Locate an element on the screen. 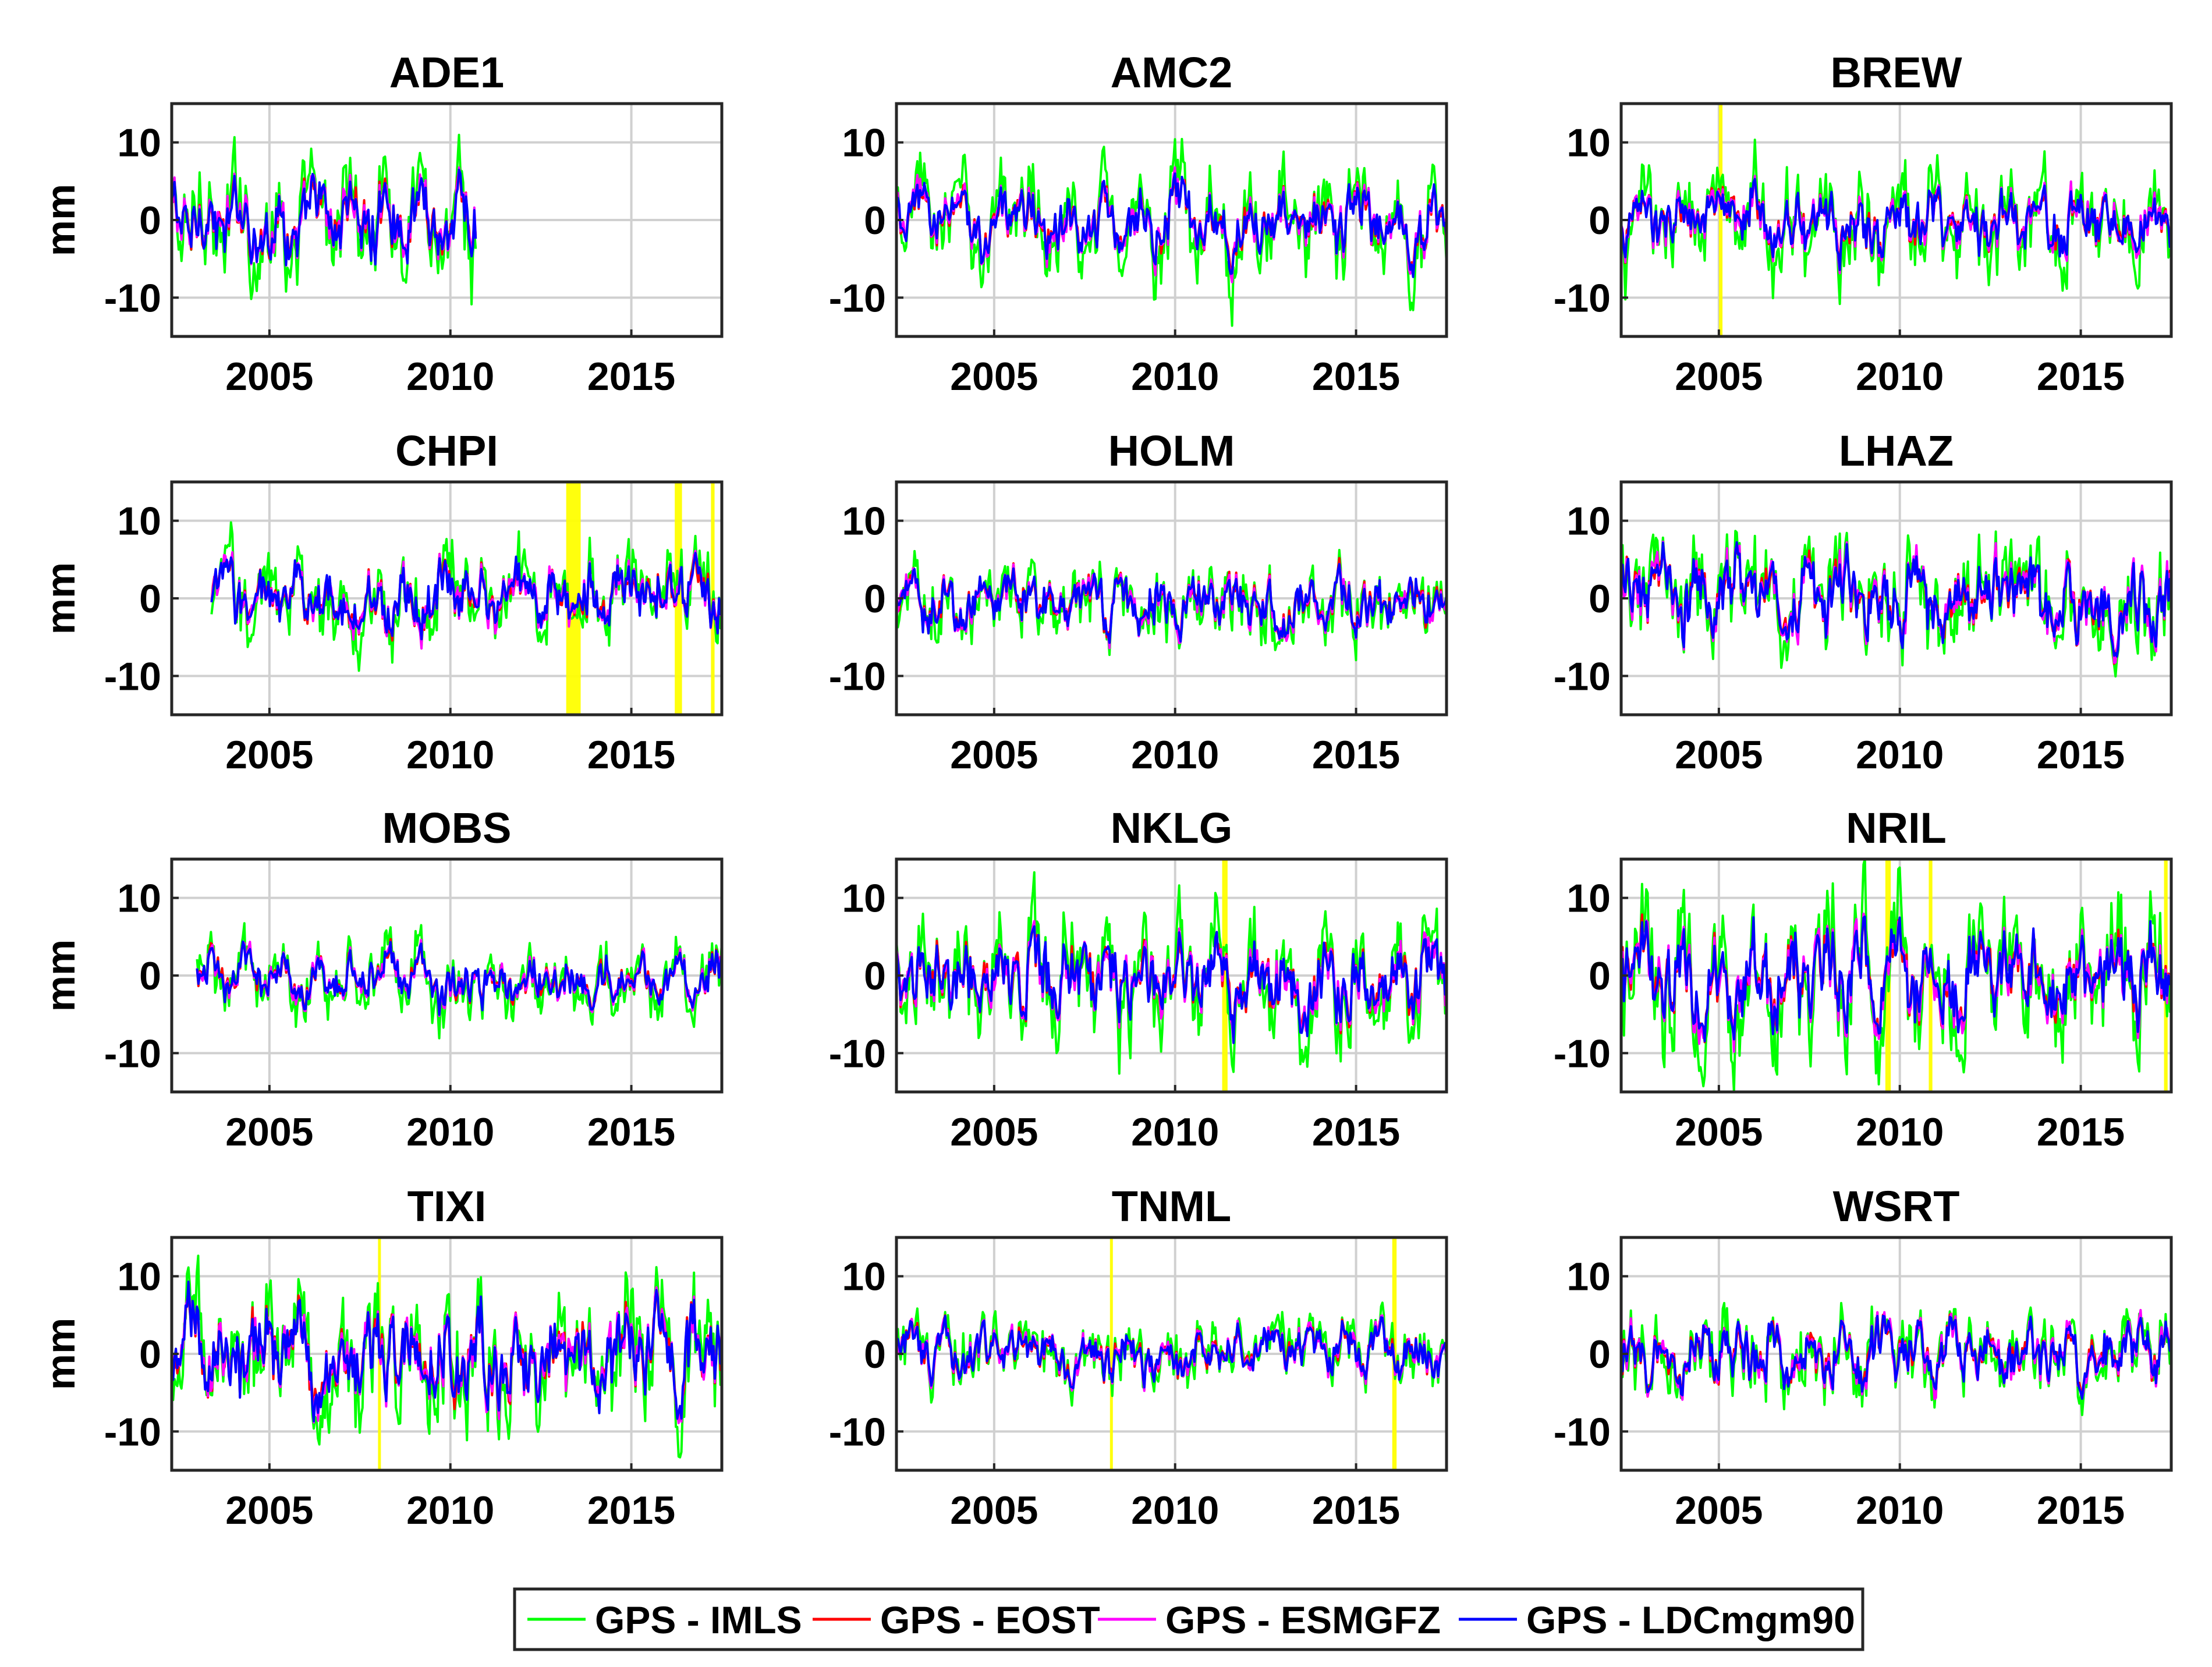 The height and width of the screenshot is (1667, 2212). legend-item: GPS - EOST is located at coordinates (956, 1619).